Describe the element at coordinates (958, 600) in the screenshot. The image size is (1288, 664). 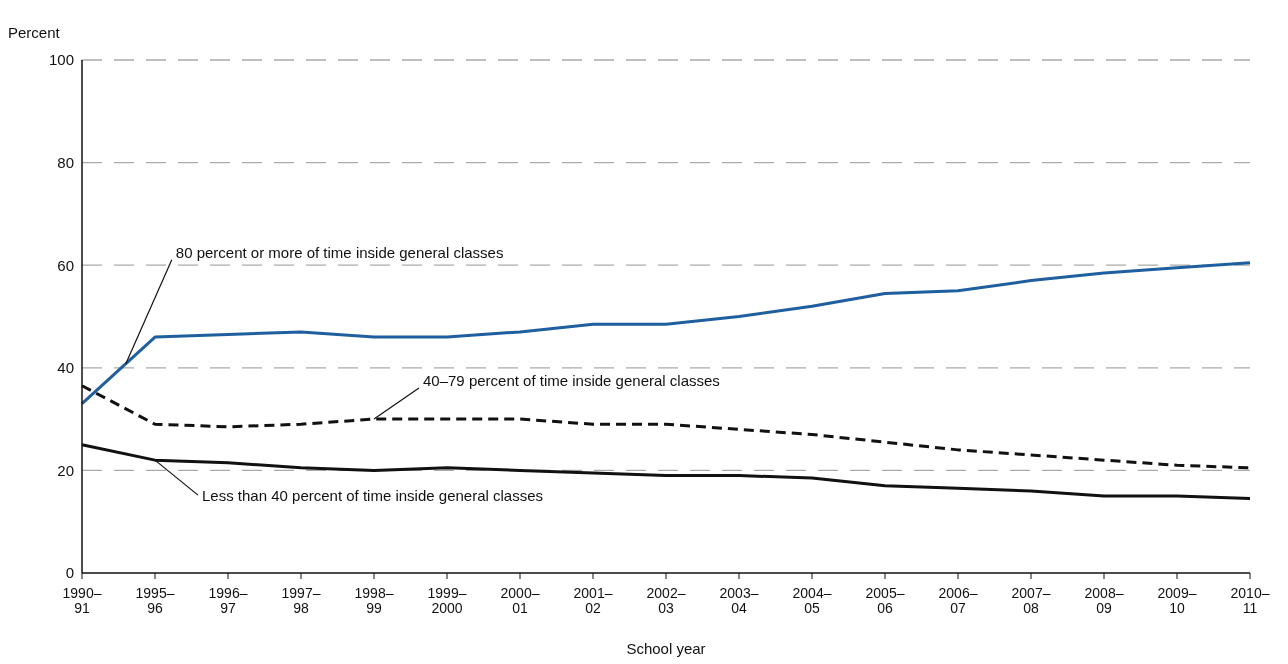
I see `x-tick-label: 2006–07` at that location.